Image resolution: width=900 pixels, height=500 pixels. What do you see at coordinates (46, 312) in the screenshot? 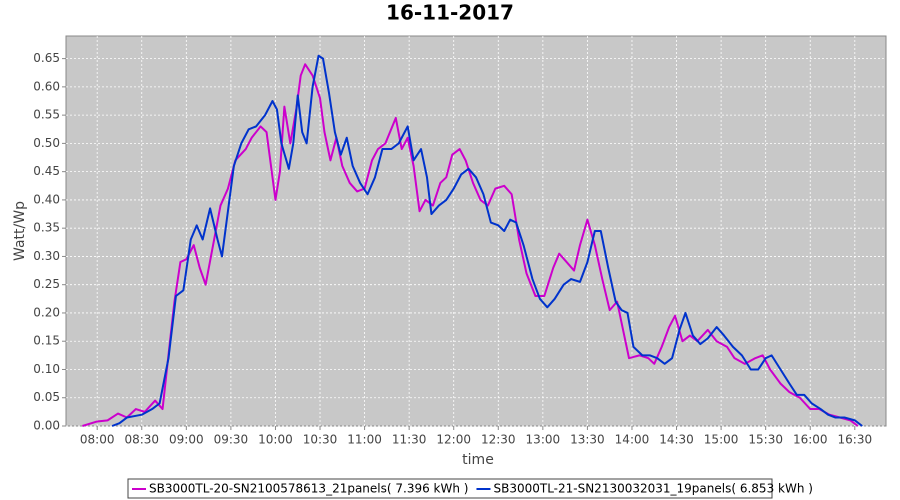
I see `y-tick-label: 0.20` at bounding box center [46, 312].